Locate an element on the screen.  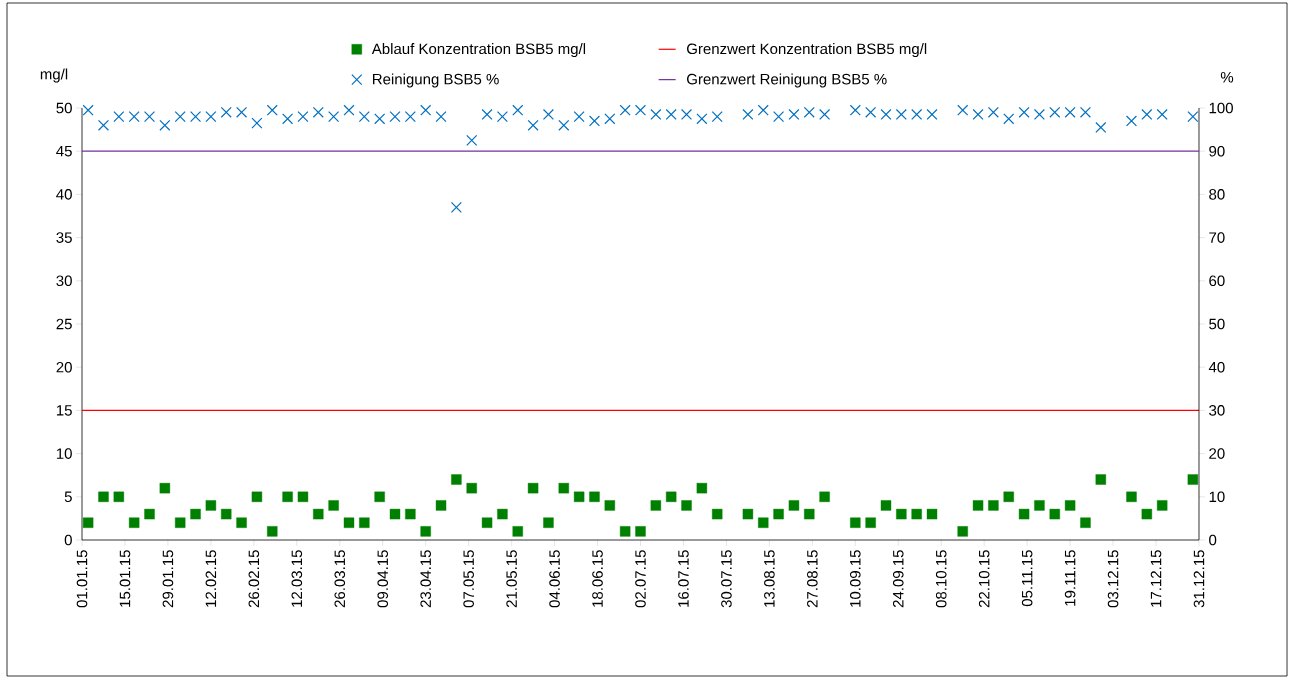
x-tick-label: 31.12.15 is located at coordinates (1199, 579).